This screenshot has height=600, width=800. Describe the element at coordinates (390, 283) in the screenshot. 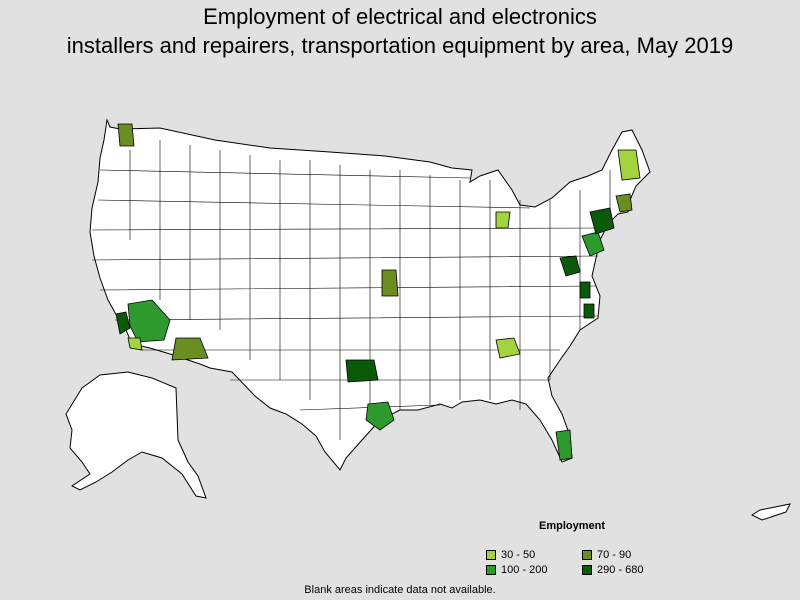

I see `wichita-area` at that location.